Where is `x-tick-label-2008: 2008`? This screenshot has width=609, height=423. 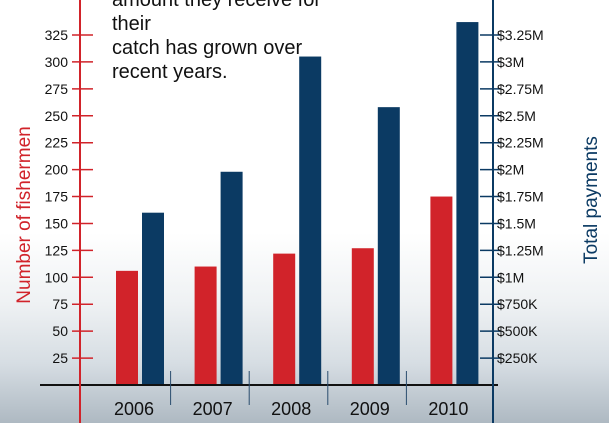 x-tick-label-2008: 2008 is located at coordinates (291, 409).